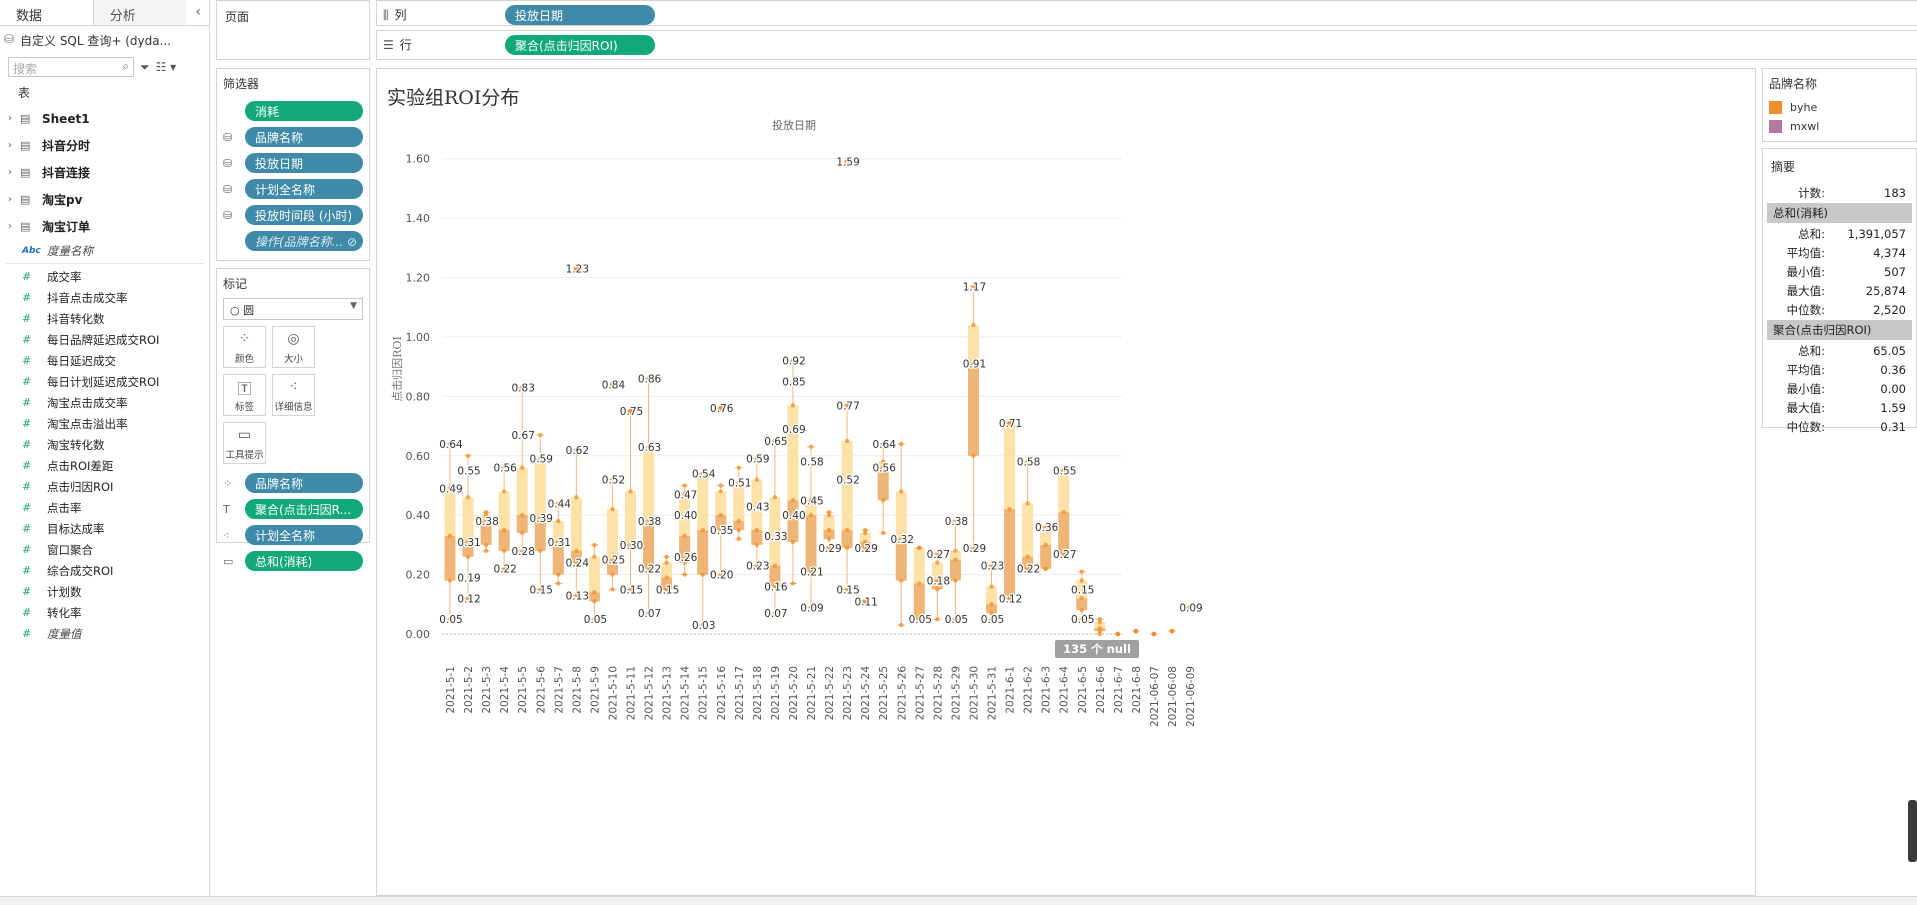  Describe the element at coordinates (1155, 696) in the screenshot. I see `x-tick-label: 2021-06-07` at that location.